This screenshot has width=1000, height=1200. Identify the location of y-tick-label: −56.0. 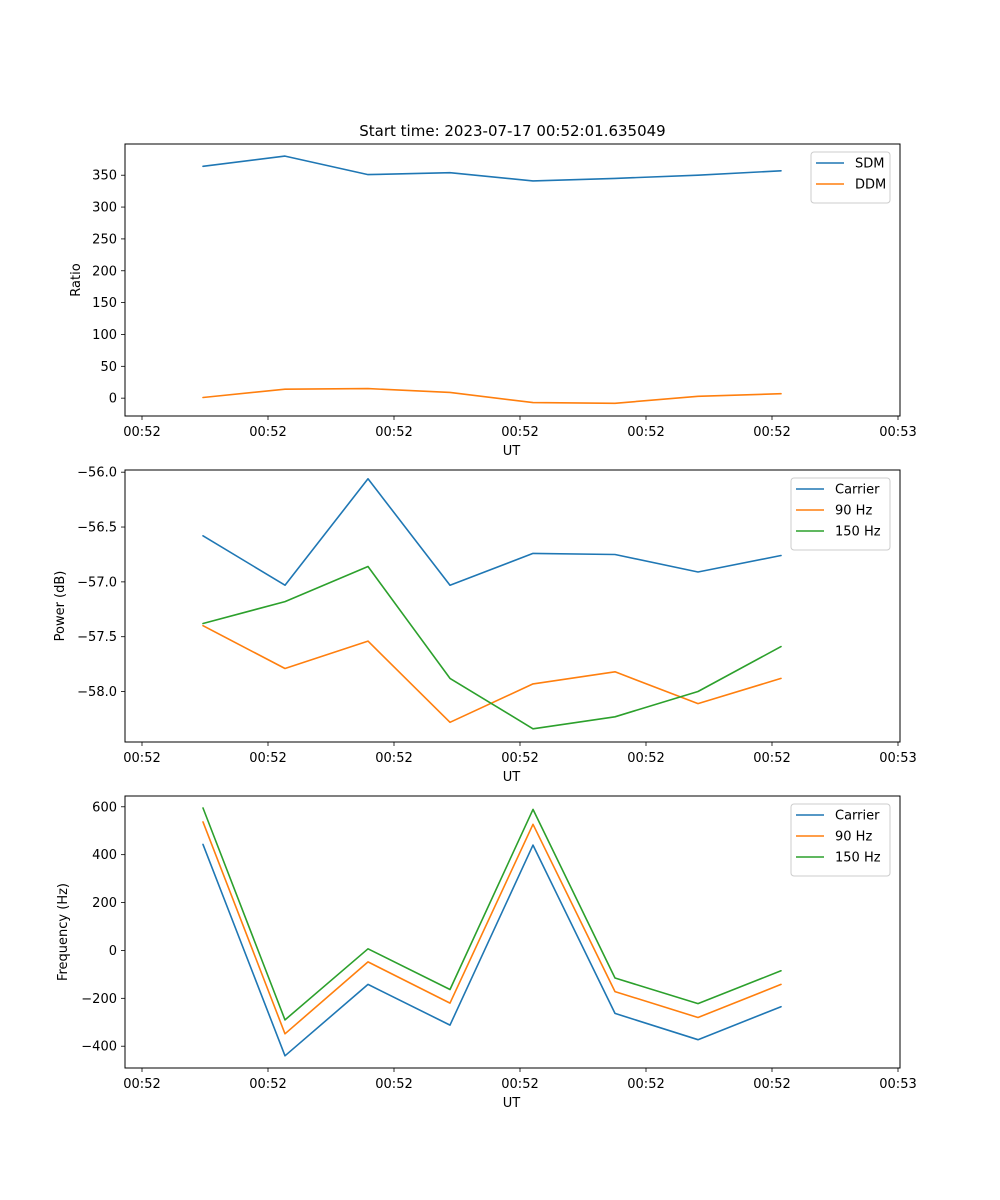
(97, 473).